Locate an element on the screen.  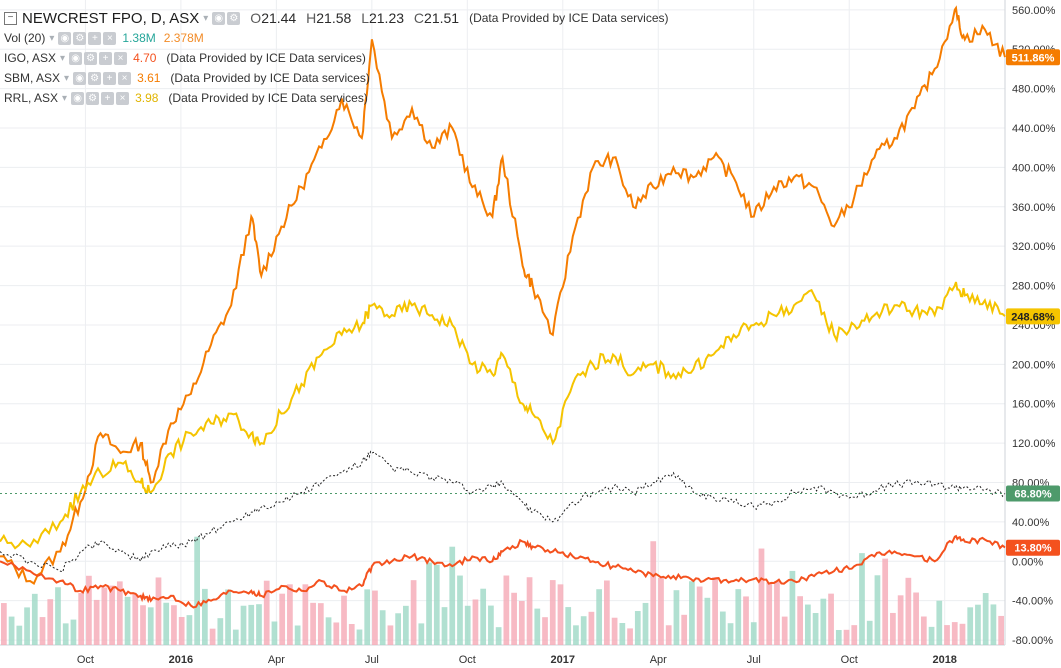
x-tick-label: Oct is located at coordinates (85, 660).